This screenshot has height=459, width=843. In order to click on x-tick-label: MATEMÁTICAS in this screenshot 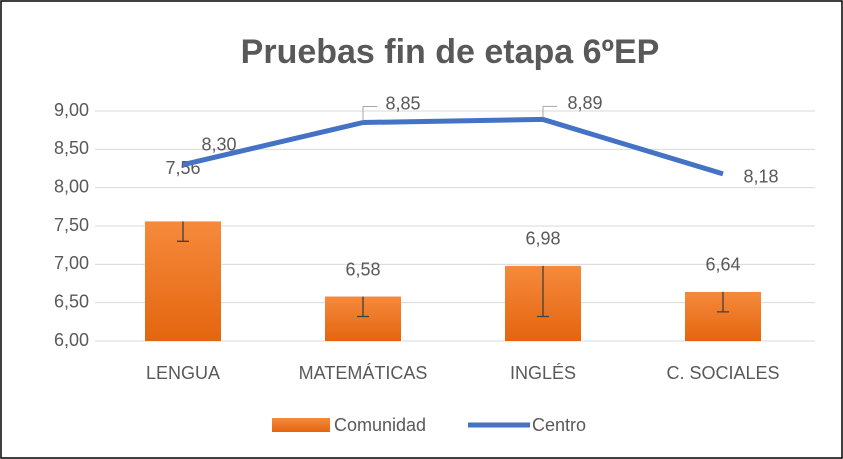, I will do `click(363, 373)`.